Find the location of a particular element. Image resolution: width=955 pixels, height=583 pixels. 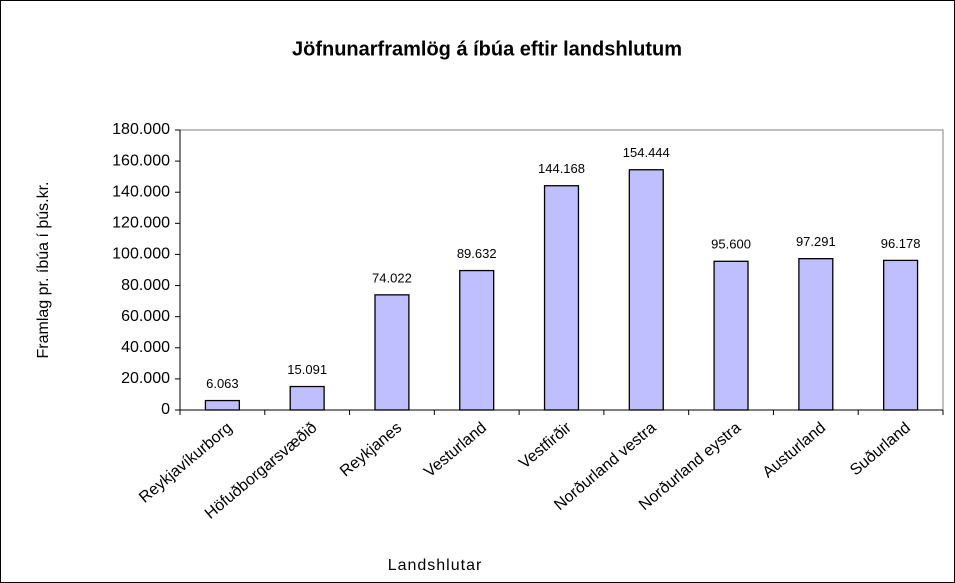

value-label: 74.022 is located at coordinates (392, 277).